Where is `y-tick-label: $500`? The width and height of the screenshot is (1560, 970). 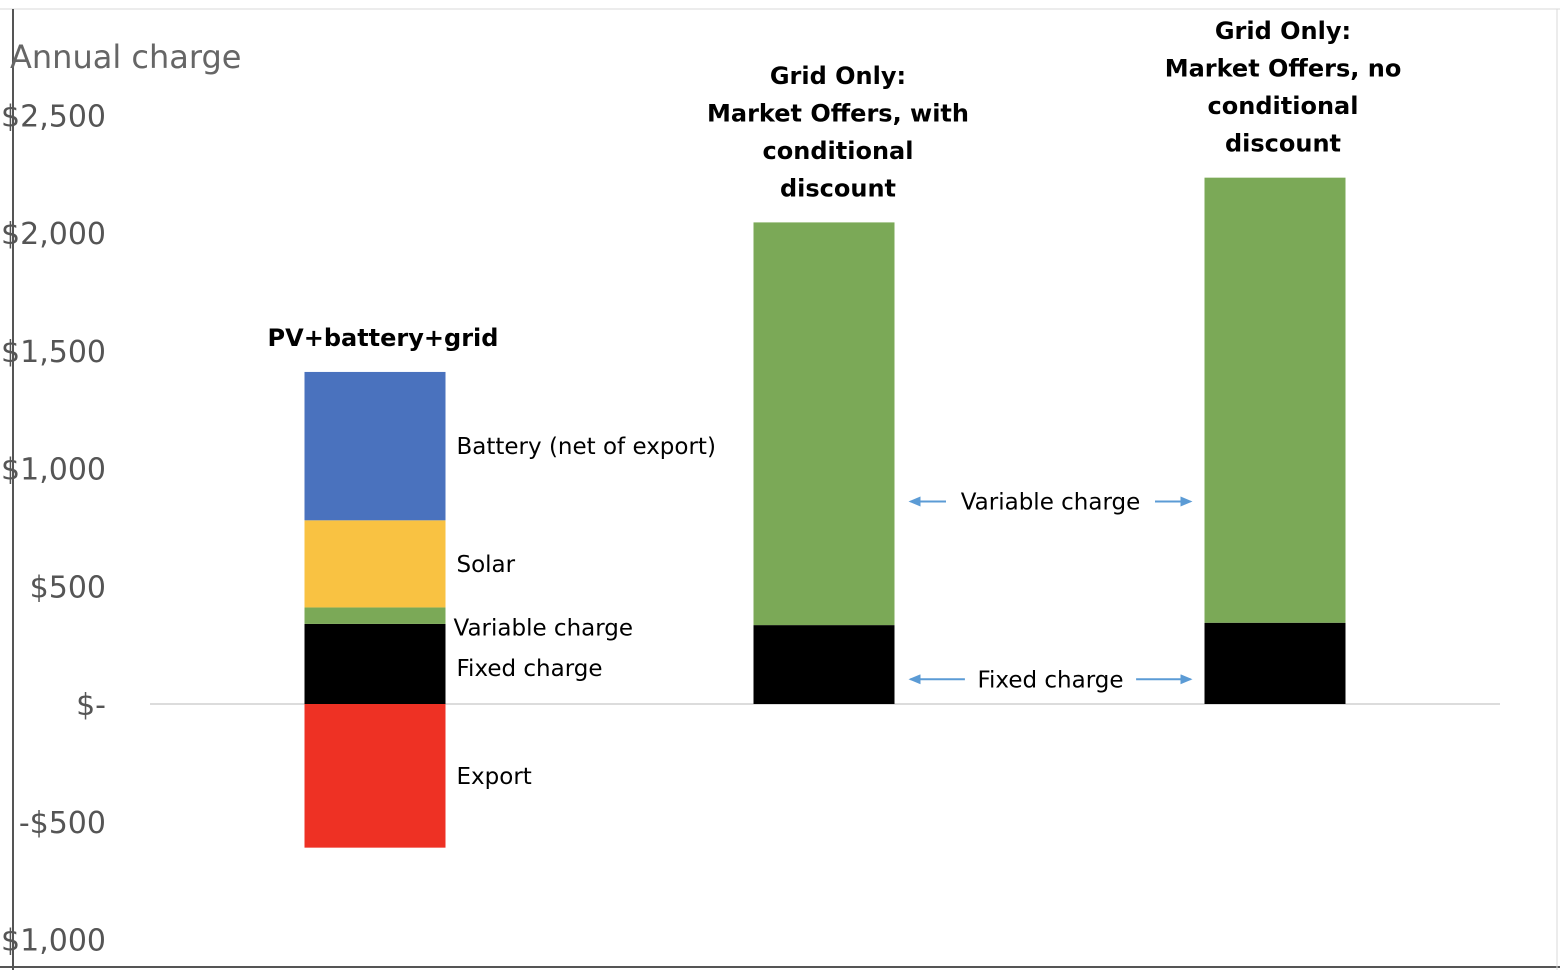
y-tick-label: $500 is located at coordinates (68, 587).